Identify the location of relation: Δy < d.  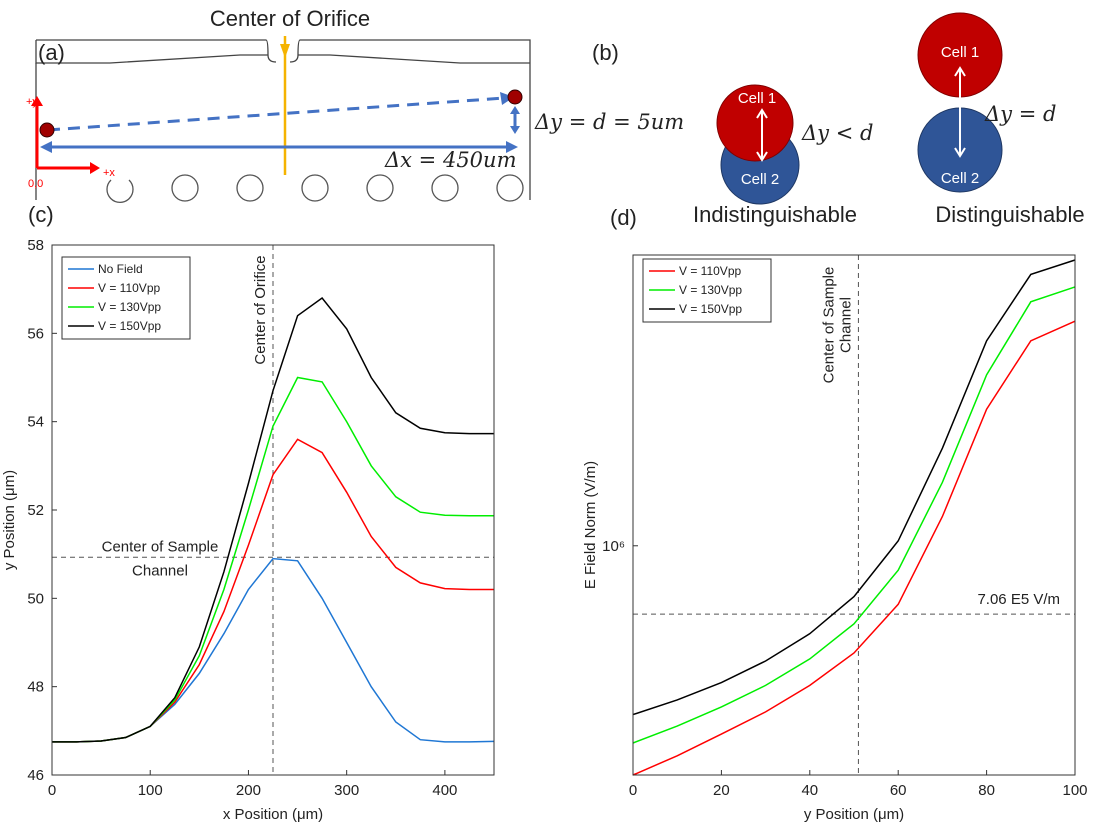
(837, 133).